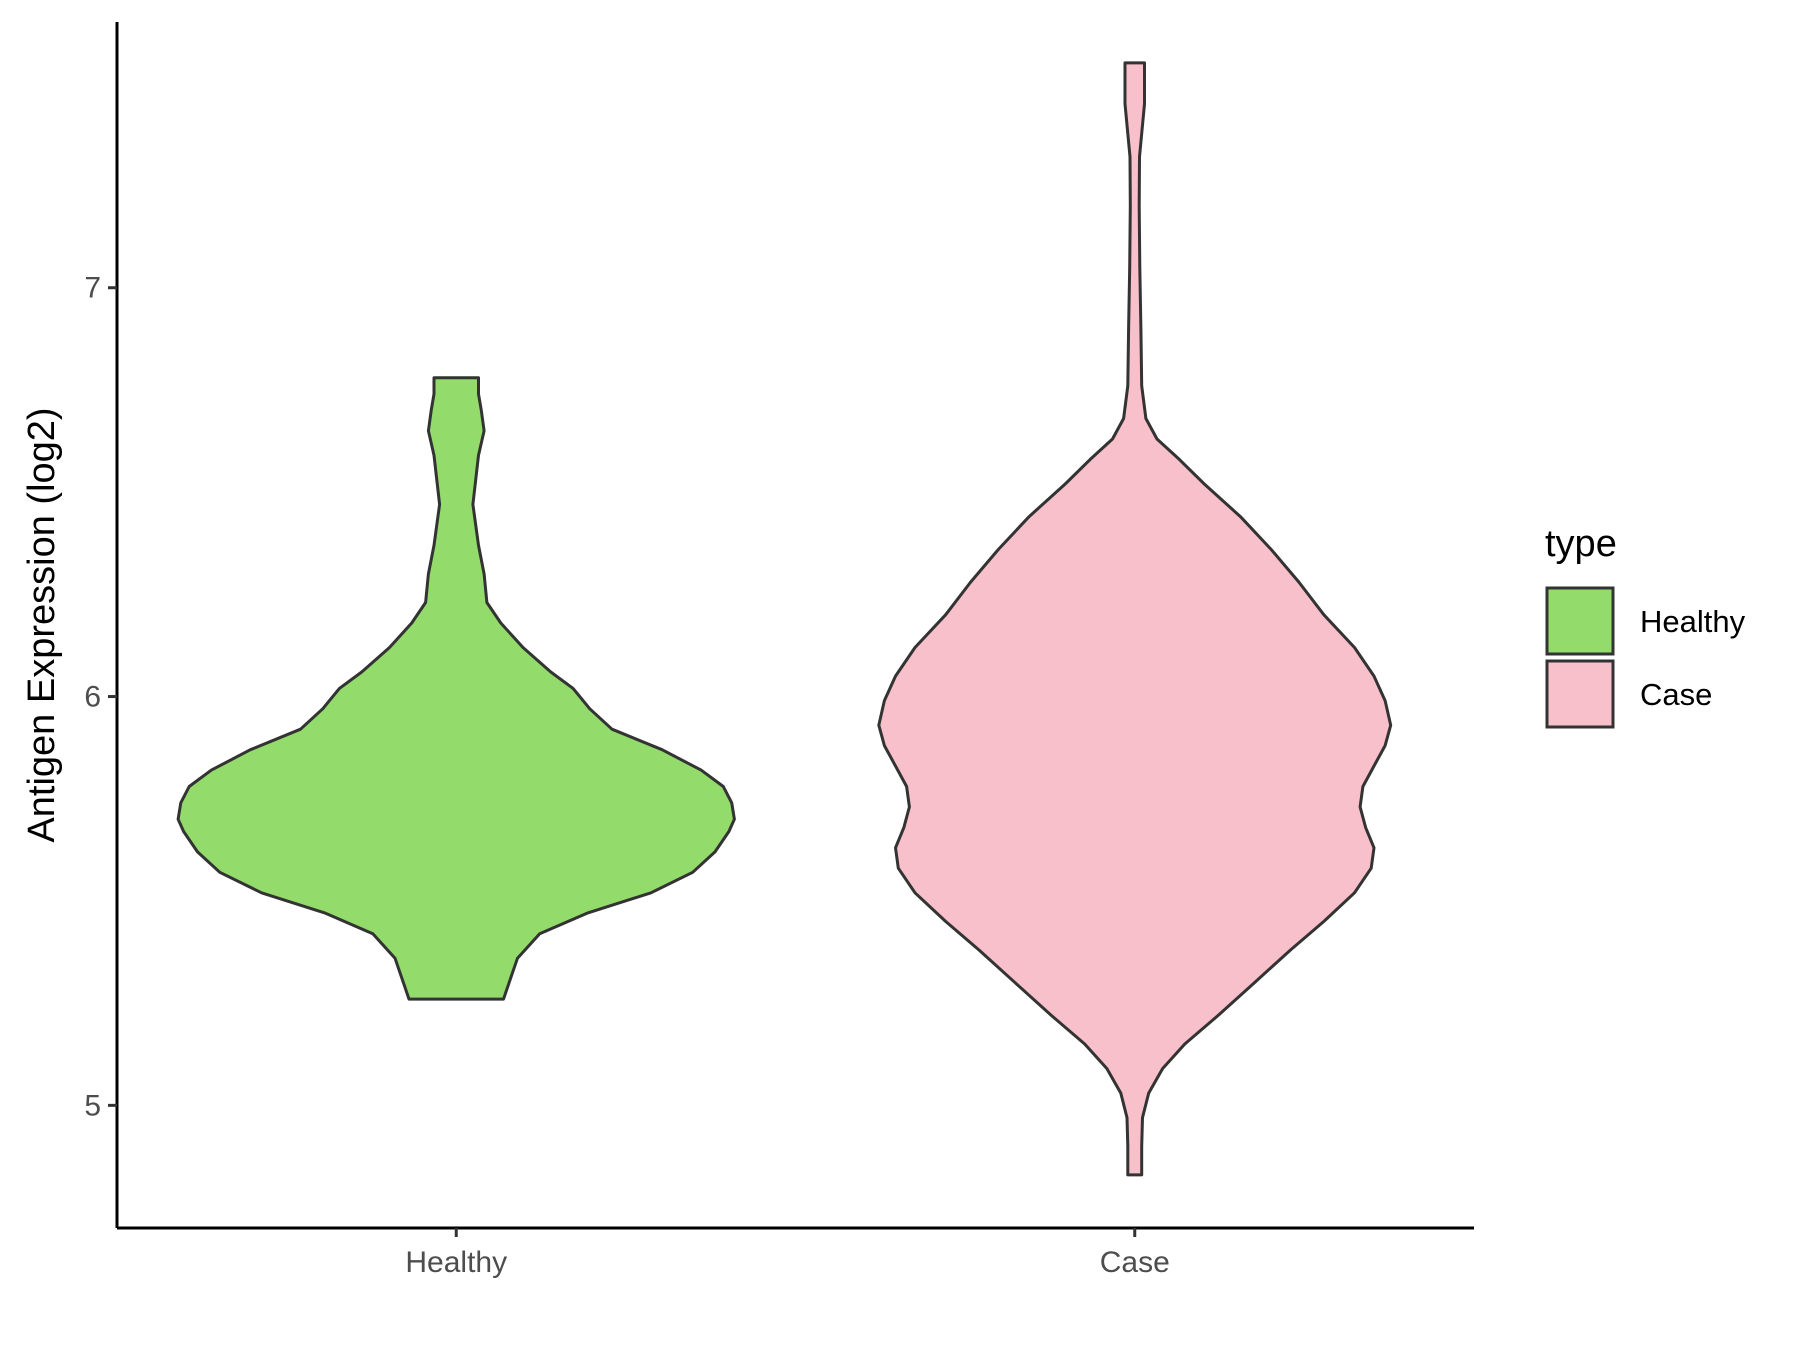 The width and height of the screenshot is (1800, 1350). Describe the element at coordinates (92, 1105) in the screenshot. I see `y-tick-label: 5` at that location.